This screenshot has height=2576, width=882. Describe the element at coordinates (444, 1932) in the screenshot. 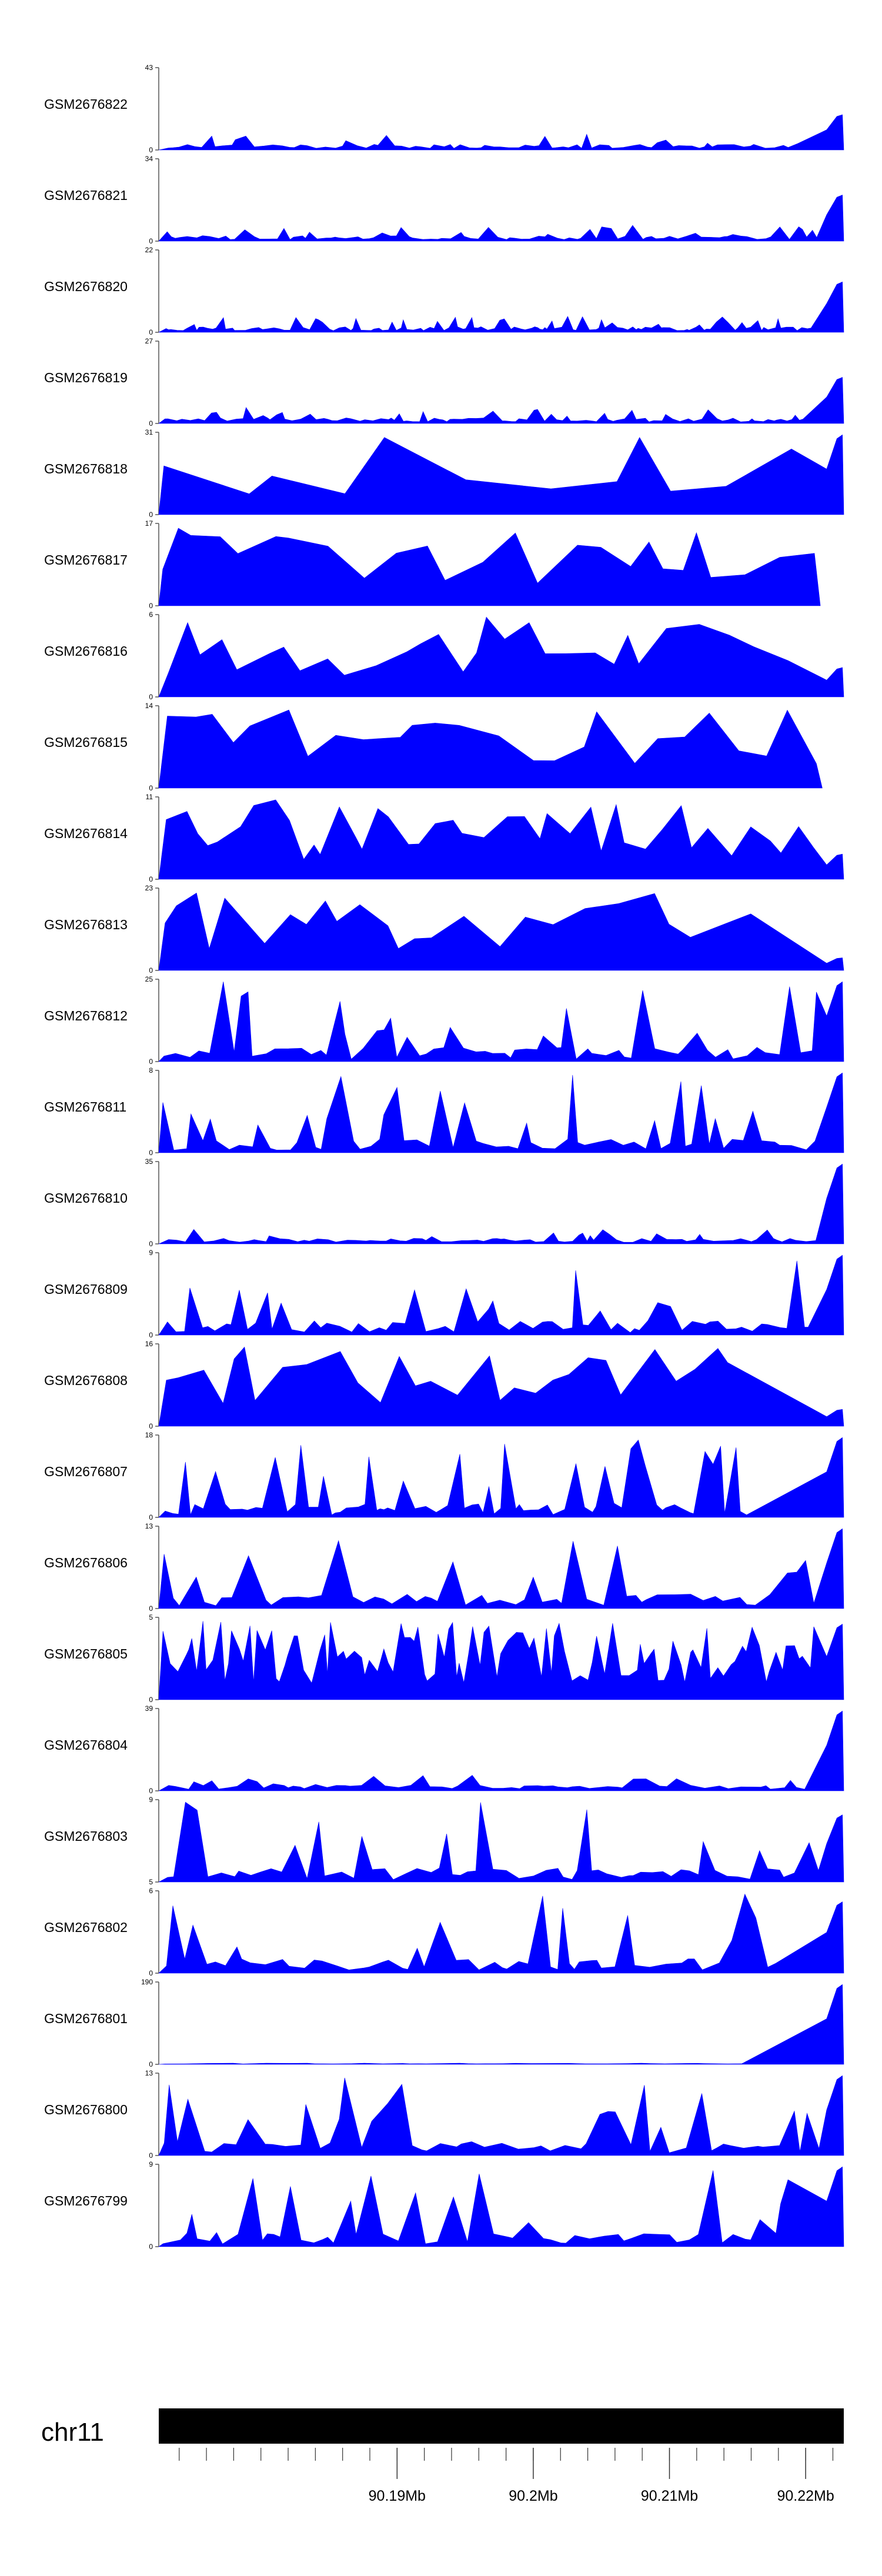

I see `track-GSM2676802: GSM2676802 6 0` at that location.